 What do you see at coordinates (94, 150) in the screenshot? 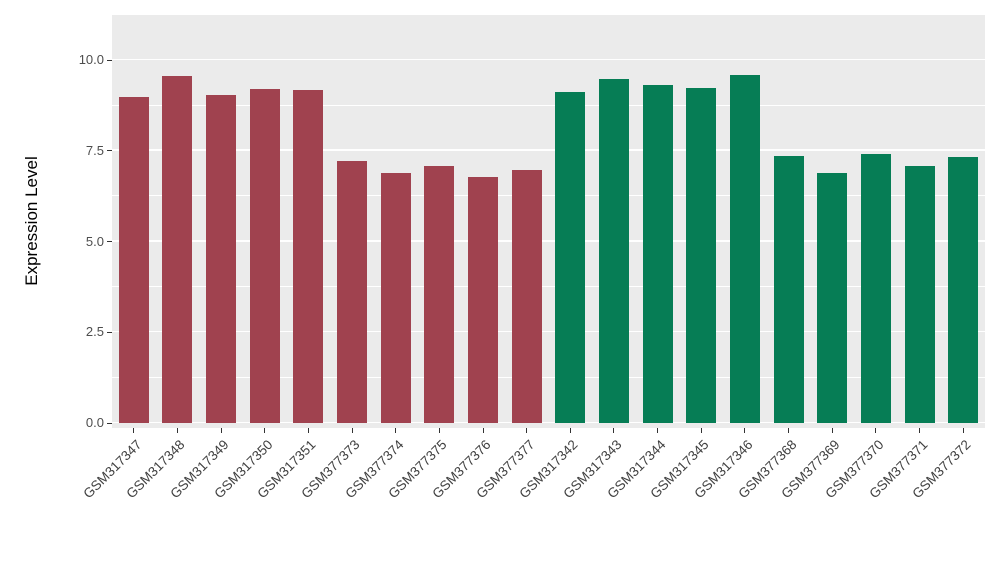
I see `y-tick-label: 7.5` at bounding box center [94, 150].